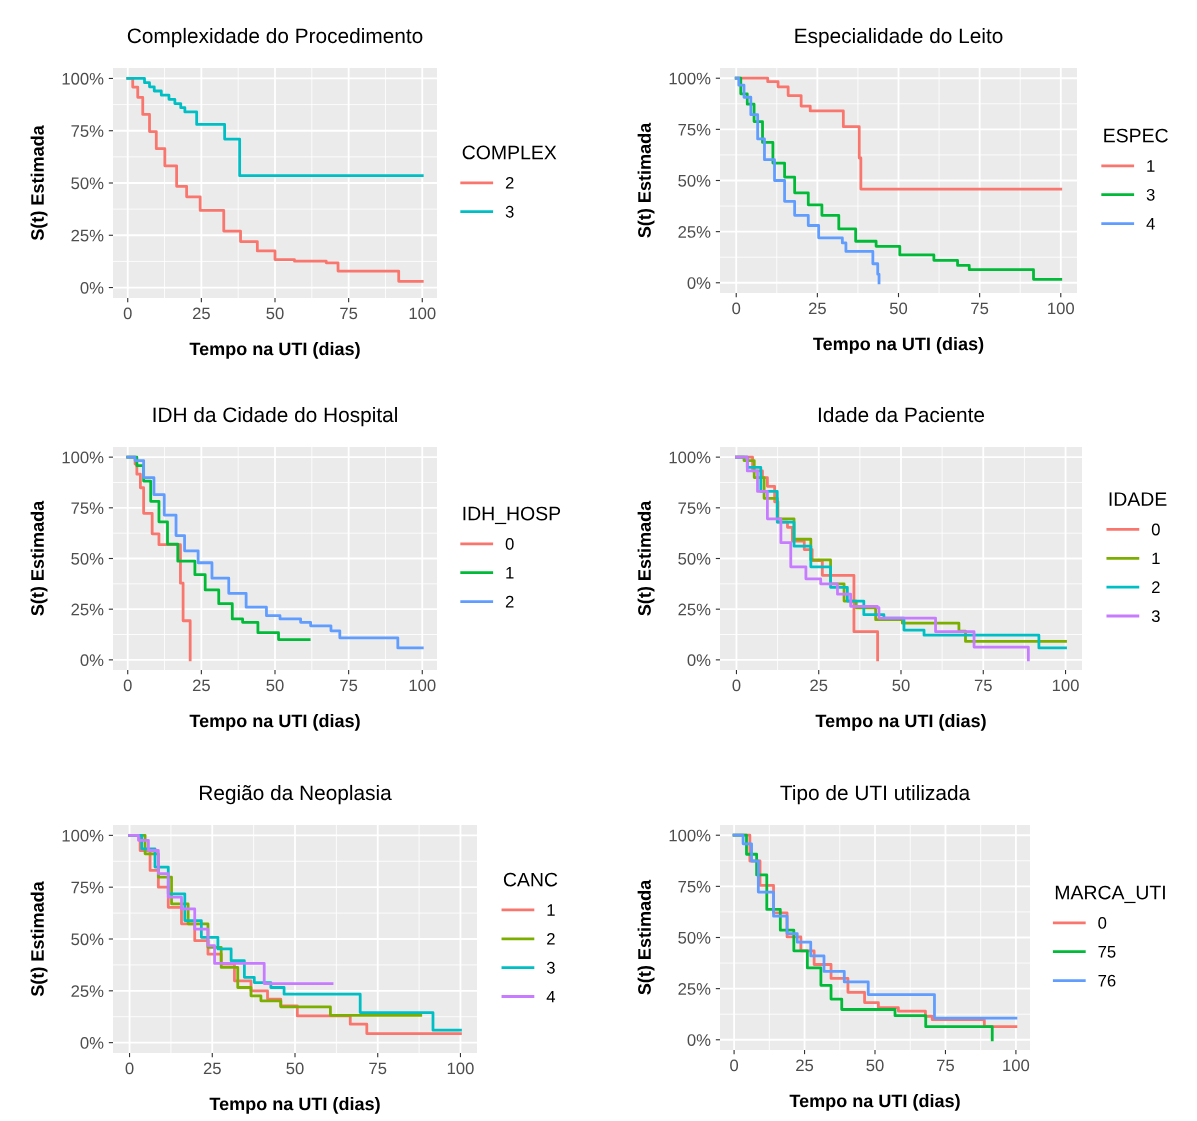 The width and height of the screenshot is (1197, 1121). I want to click on legend-title: COMPLEX, so click(509, 152).